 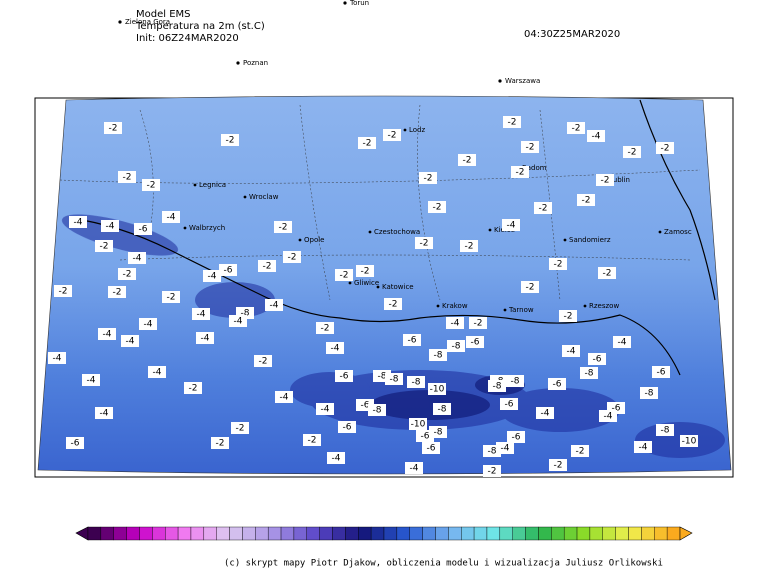 I want to click on city-label: Torun, so click(x=359, y=3).